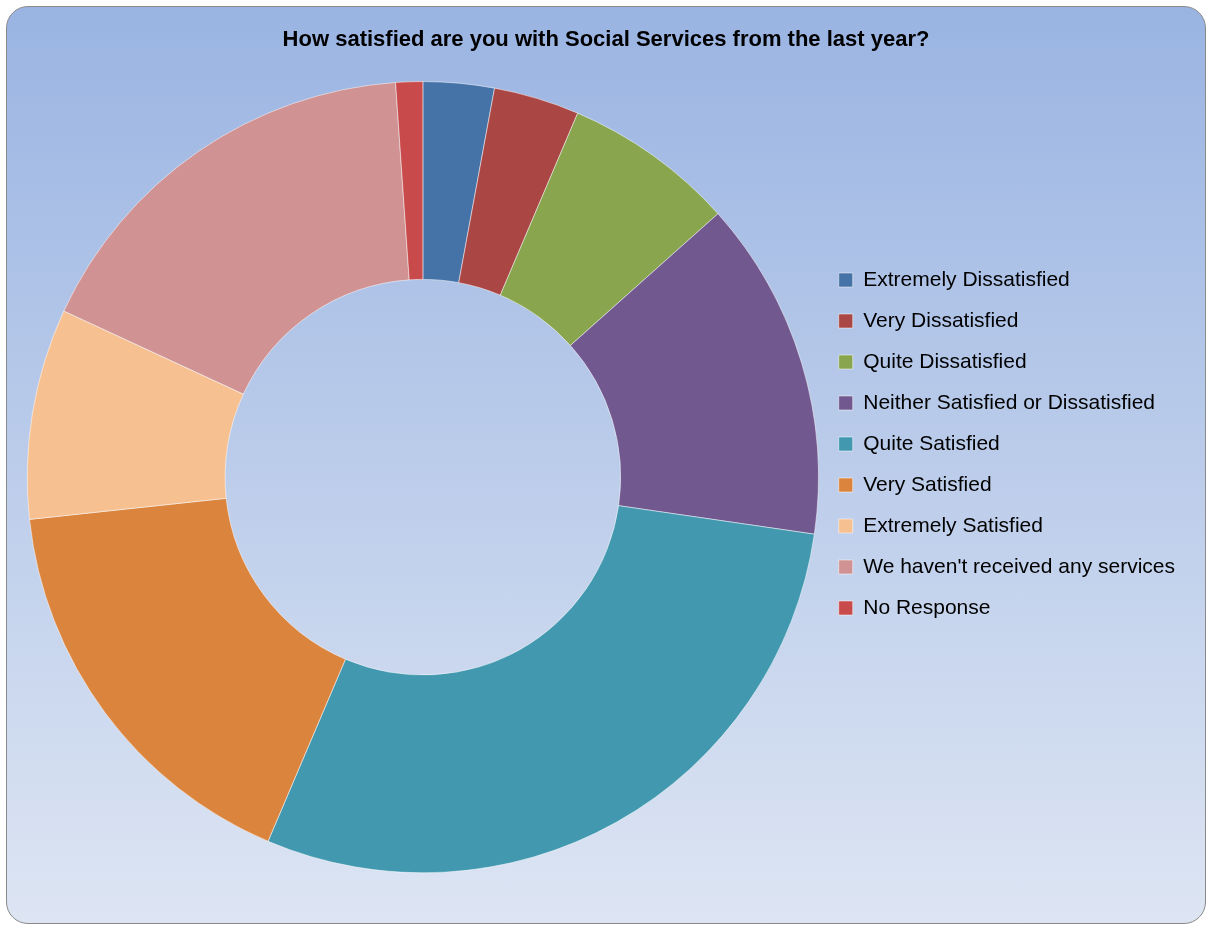  Describe the element at coordinates (606, 39) in the screenshot. I see `chart-title: How satisfied are you with Social Services from the last year?` at that location.